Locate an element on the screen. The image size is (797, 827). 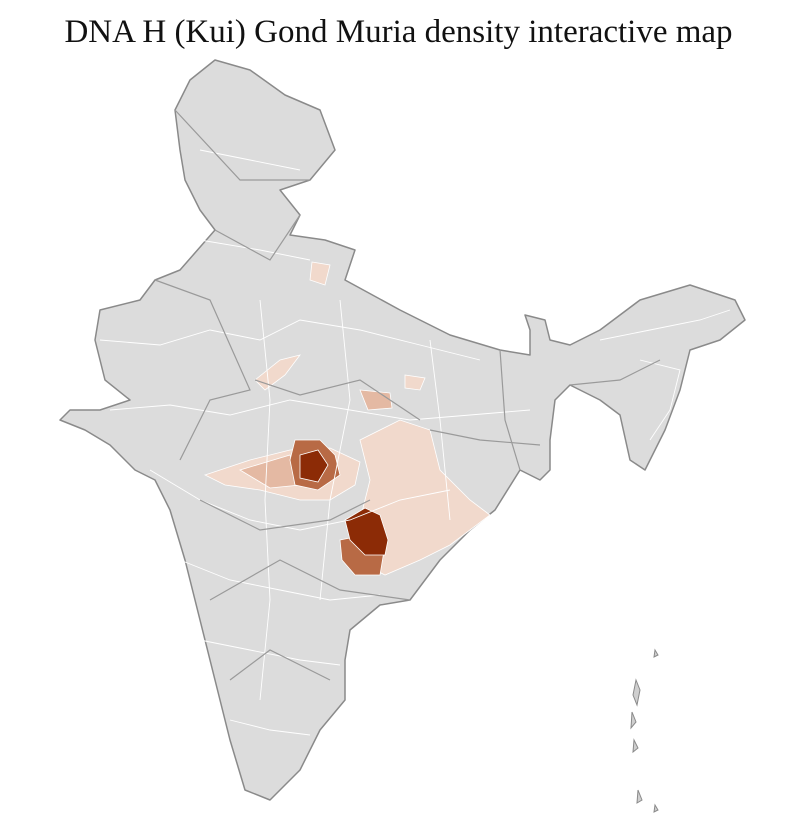
density-regions is located at coordinates (347, 418).